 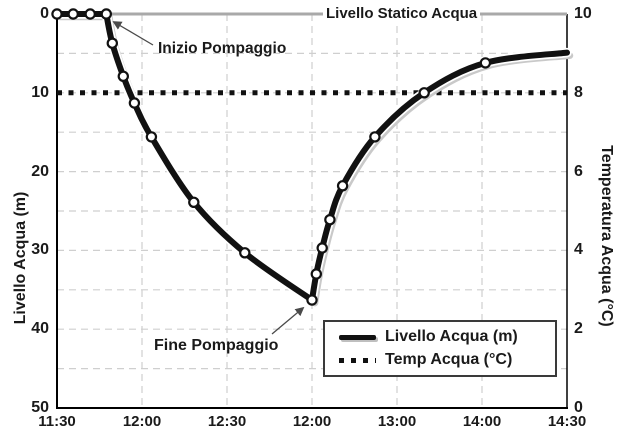 I want to click on left-tick-label: 50, so click(x=40, y=407).